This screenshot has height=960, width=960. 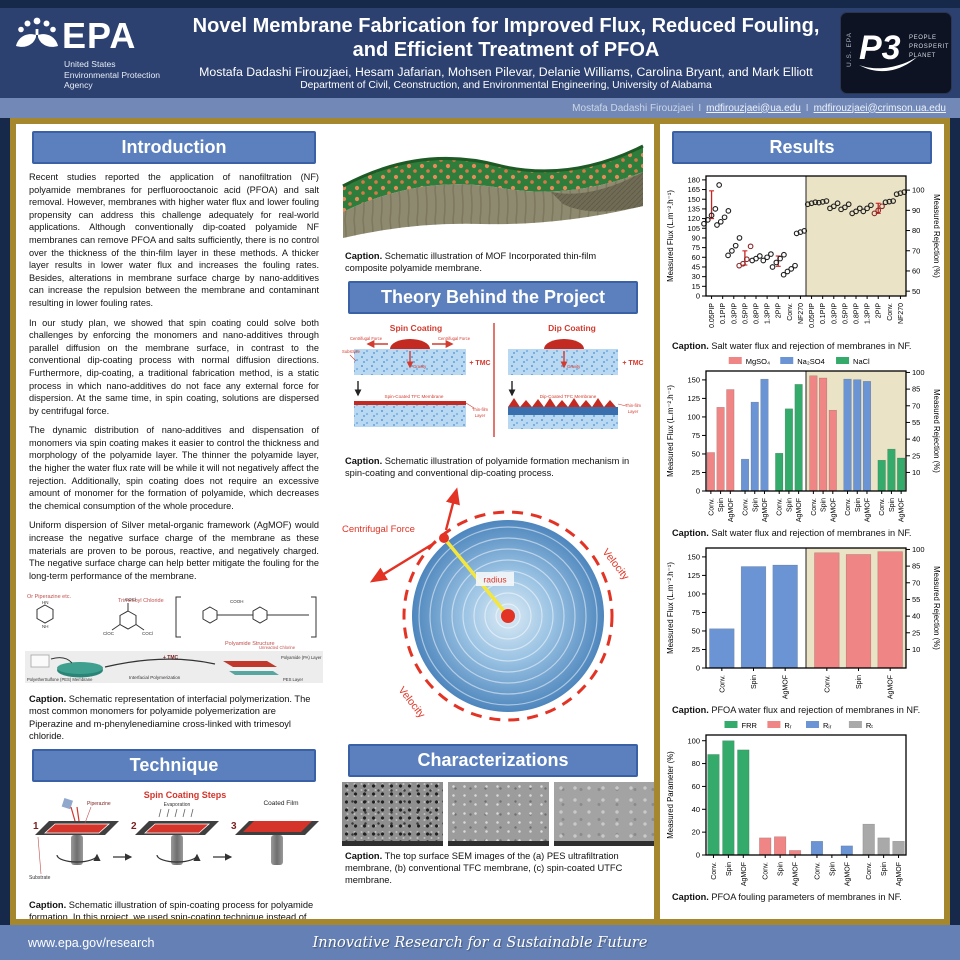 I want to click on email-link-1: mdfirouzjaei@ua.edu, so click(x=753, y=108).